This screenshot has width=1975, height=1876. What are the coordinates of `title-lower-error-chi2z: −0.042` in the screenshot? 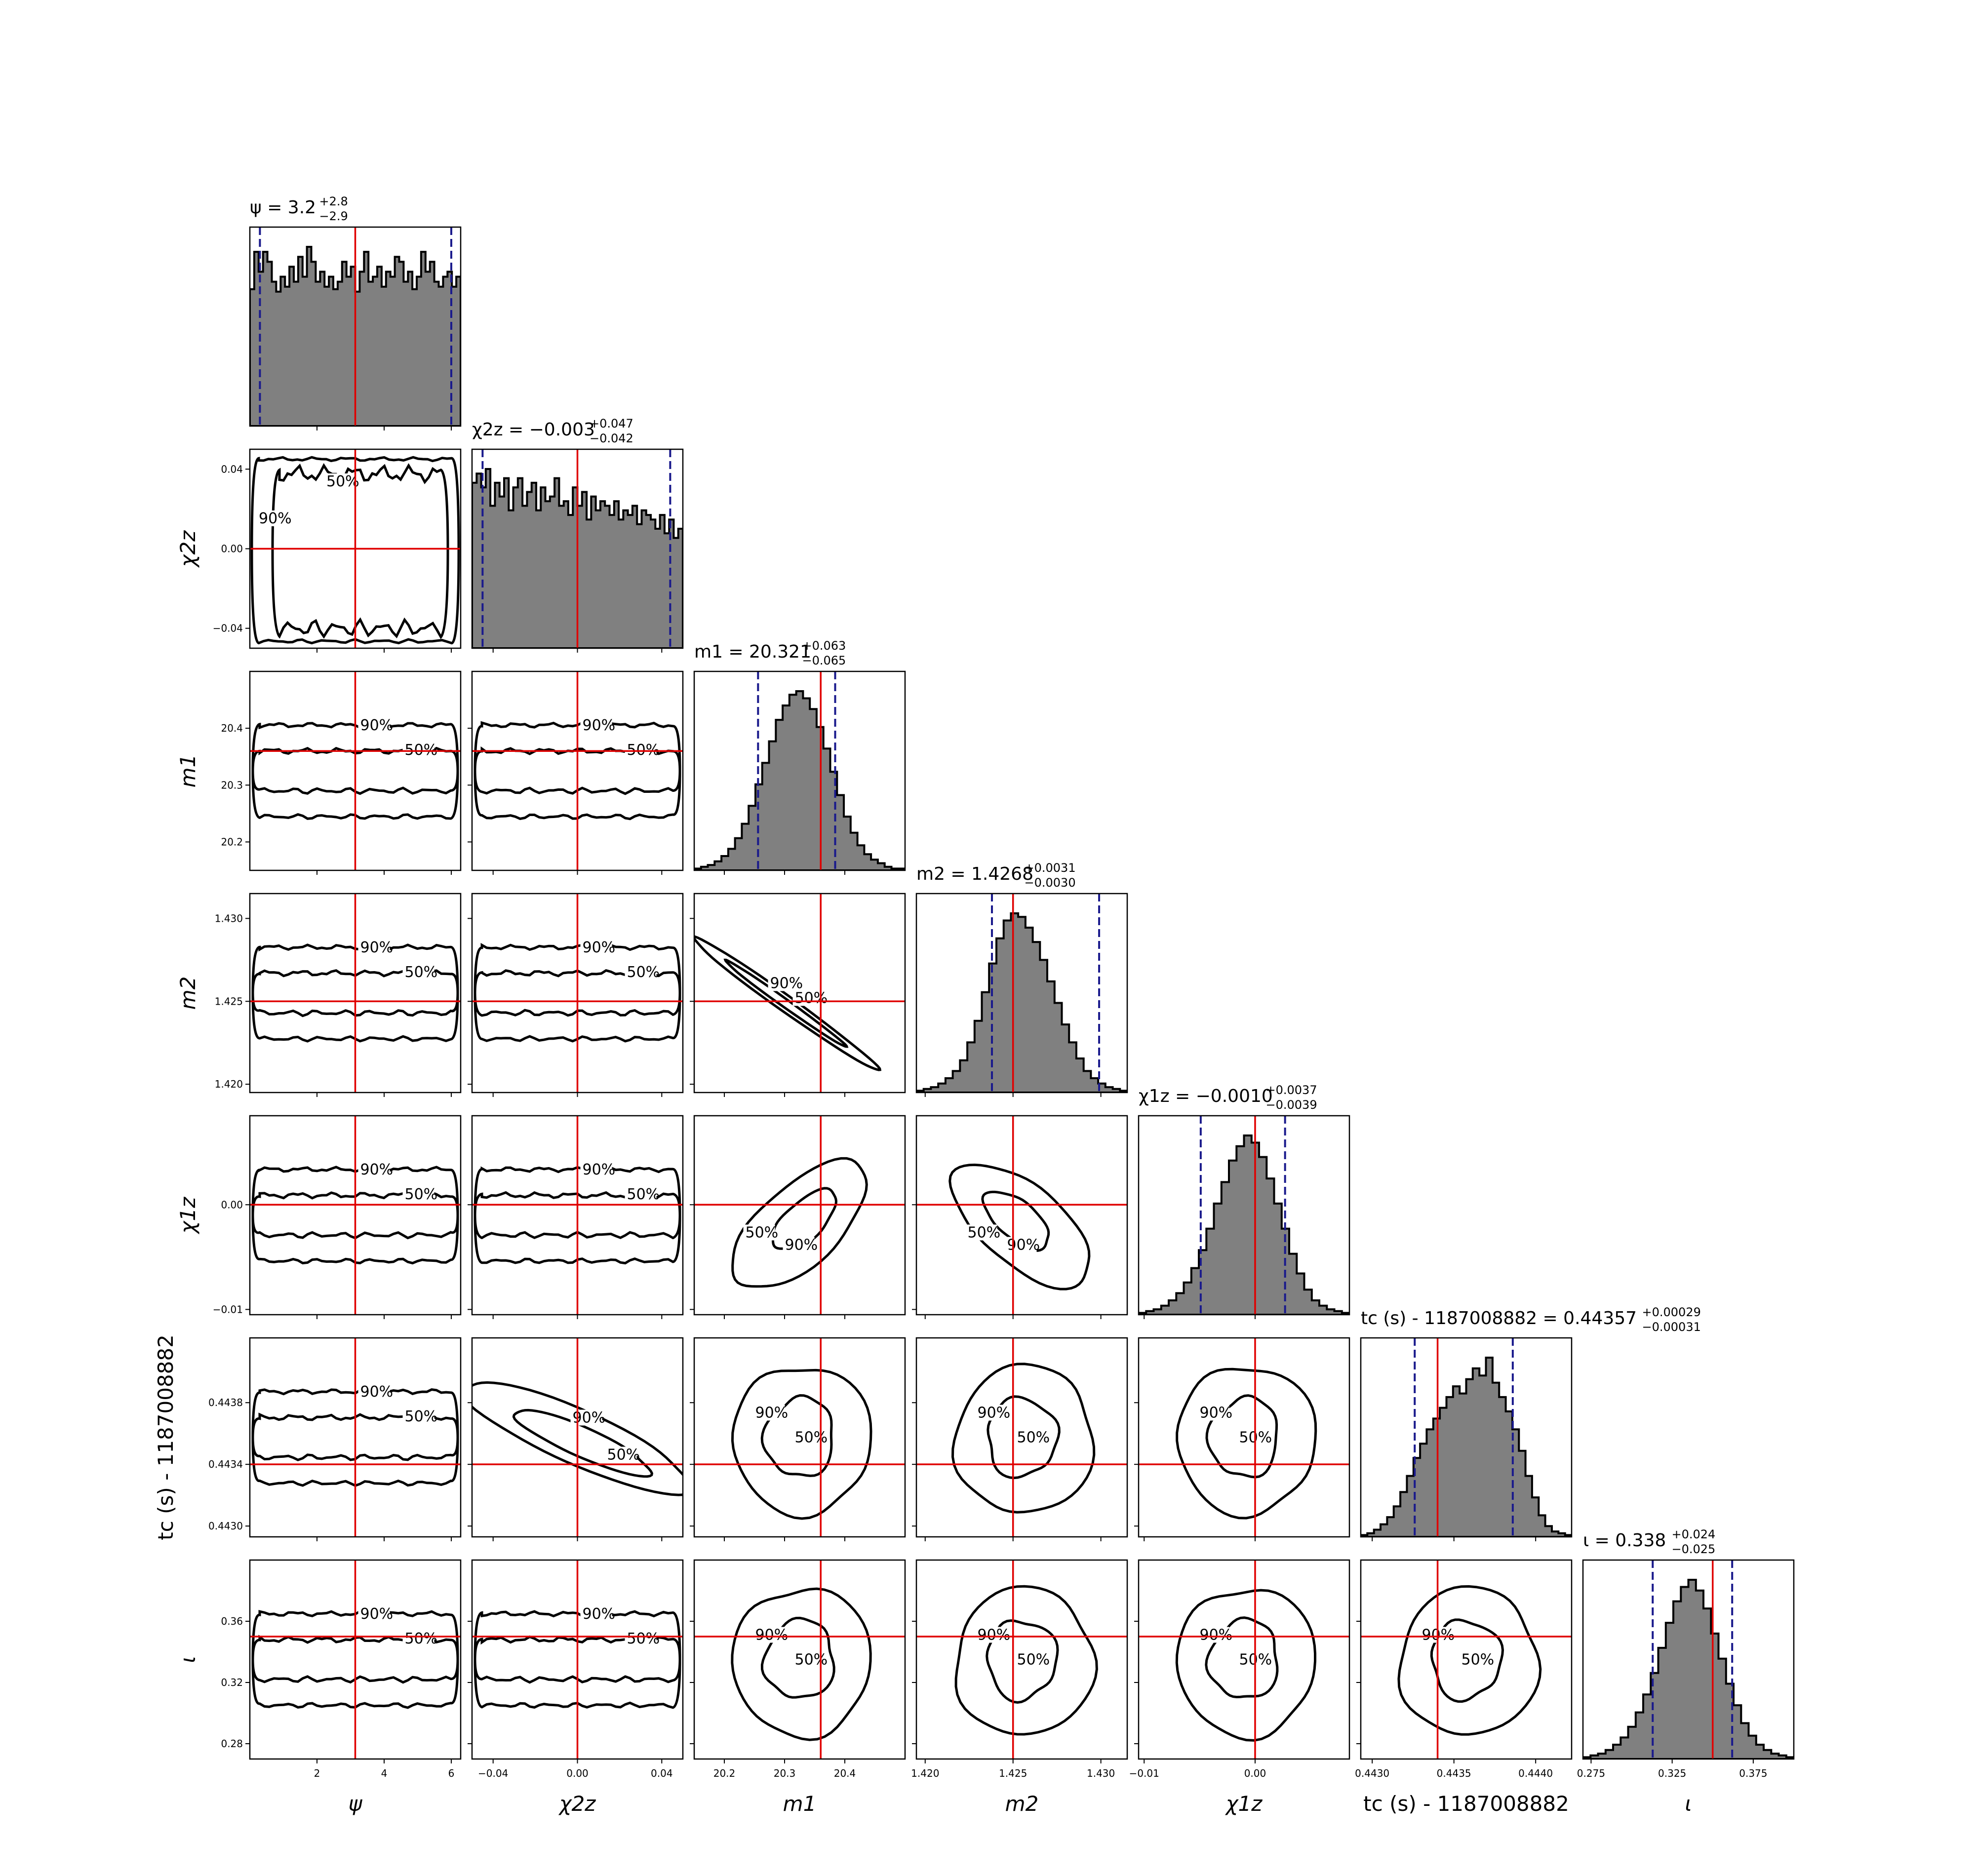 It's located at (611, 438).